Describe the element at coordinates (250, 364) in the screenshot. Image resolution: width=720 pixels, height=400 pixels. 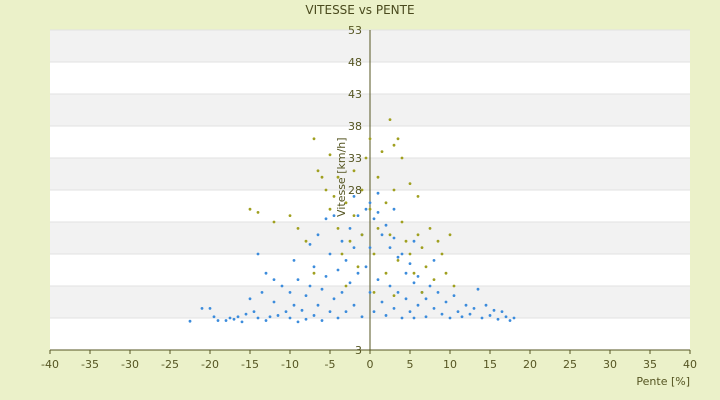
I see `x-tick-label: -15` at that location.